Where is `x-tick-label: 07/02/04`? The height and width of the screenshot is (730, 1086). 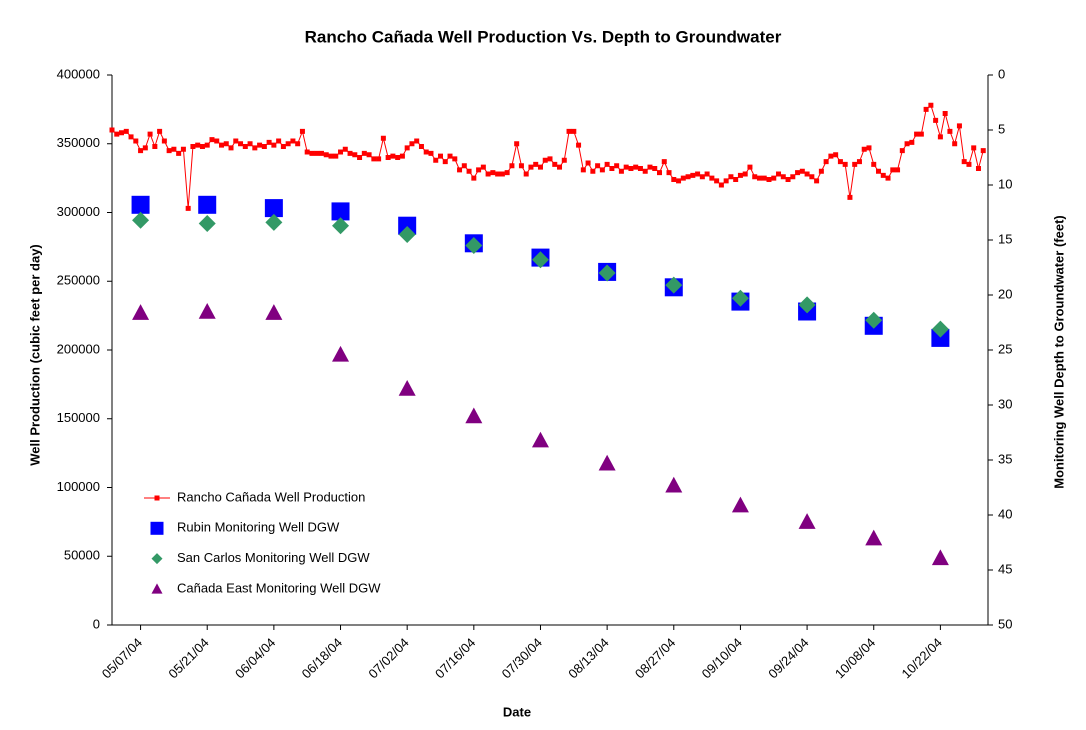
x-tick-label: 07/02/04 is located at coordinates (388, 658).